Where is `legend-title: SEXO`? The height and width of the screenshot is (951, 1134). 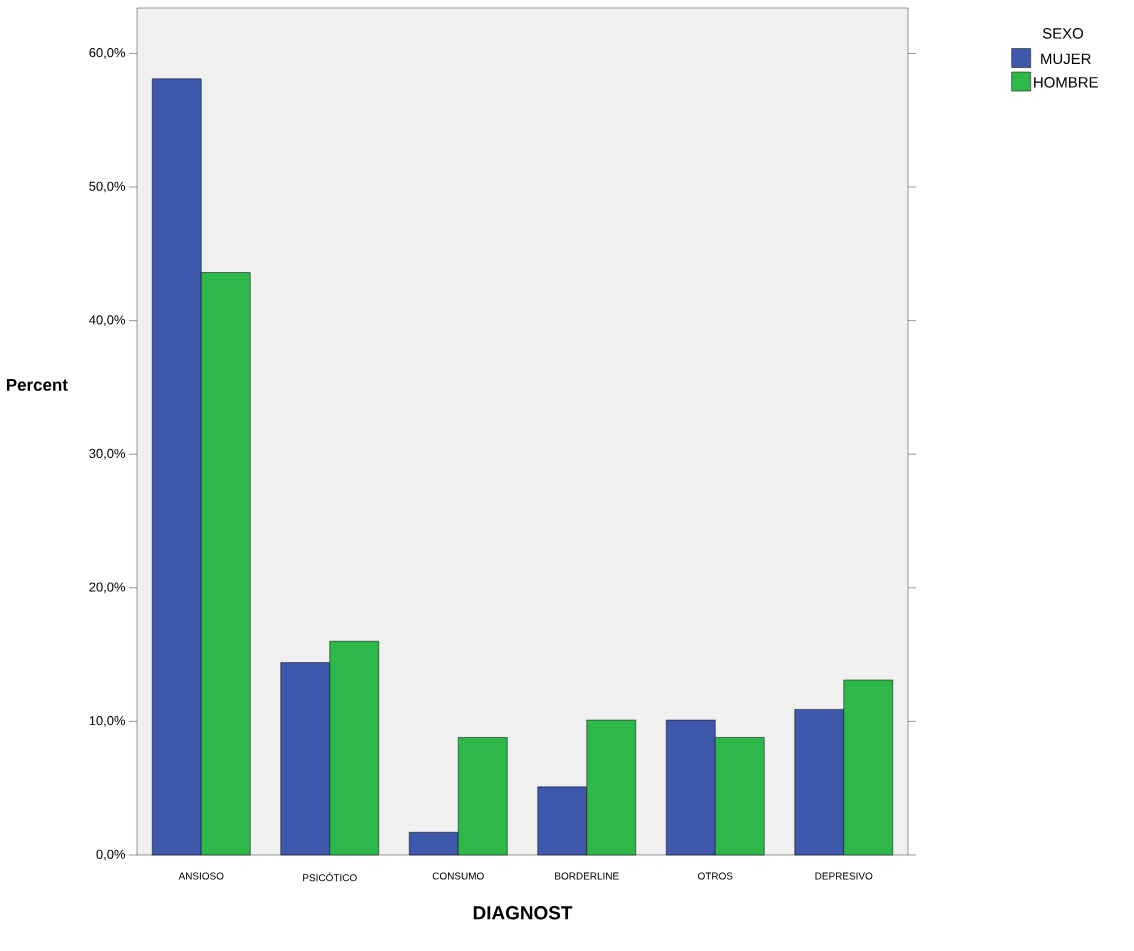 legend-title: SEXO is located at coordinates (1063, 33).